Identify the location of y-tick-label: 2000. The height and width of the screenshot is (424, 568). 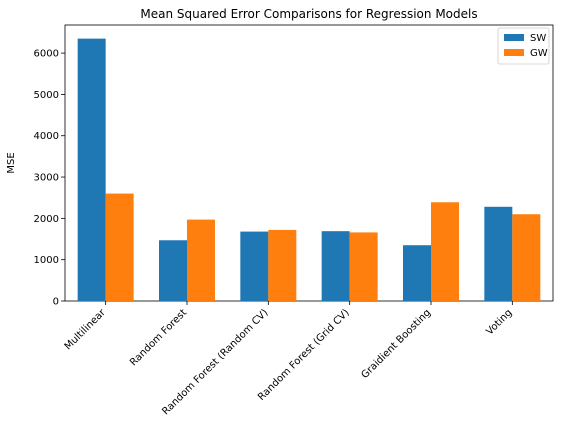
(46, 219).